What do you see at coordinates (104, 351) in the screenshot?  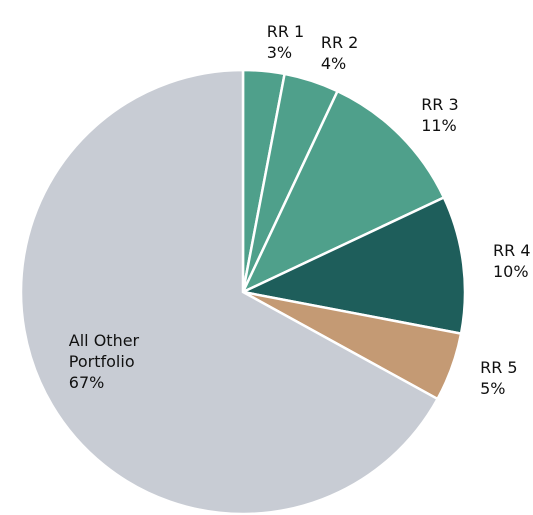 I see `slice-name: All Other Portfolio` at bounding box center [104, 351].